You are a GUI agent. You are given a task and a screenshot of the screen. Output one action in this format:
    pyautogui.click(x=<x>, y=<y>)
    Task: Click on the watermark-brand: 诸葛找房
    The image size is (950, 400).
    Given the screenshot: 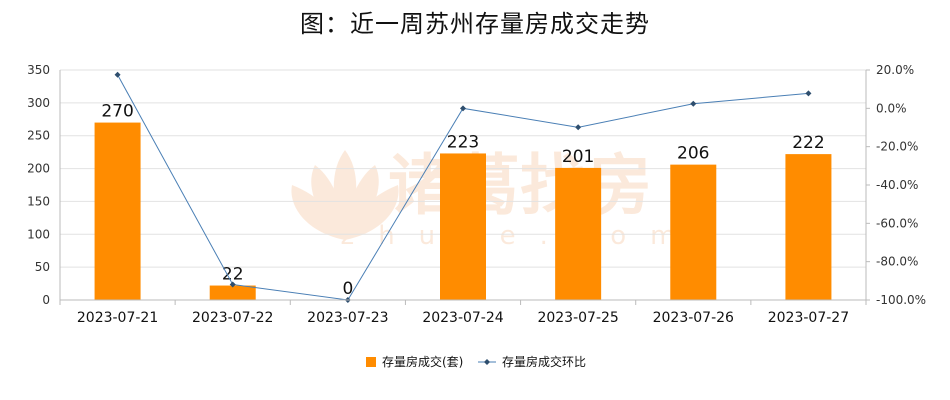 What is the action you would take?
    pyautogui.click(x=520, y=185)
    